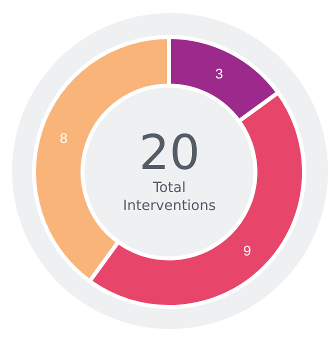  What do you see at coordinates (219, 73) in the screenshot?
I see `data-label: 3` at bounding box center [219, 73].